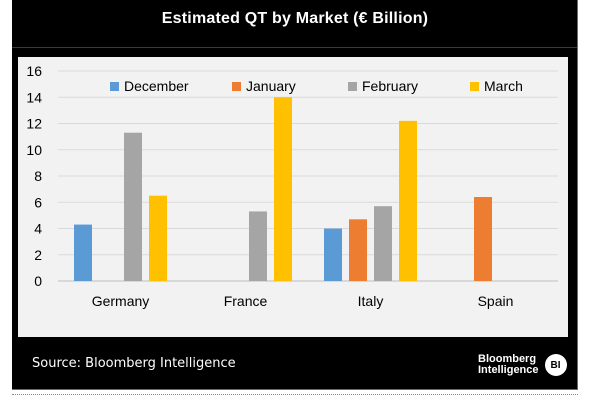 The width and height of the screenshot is (605, 405). I want to click on bar-france-february, so click(258, 246).